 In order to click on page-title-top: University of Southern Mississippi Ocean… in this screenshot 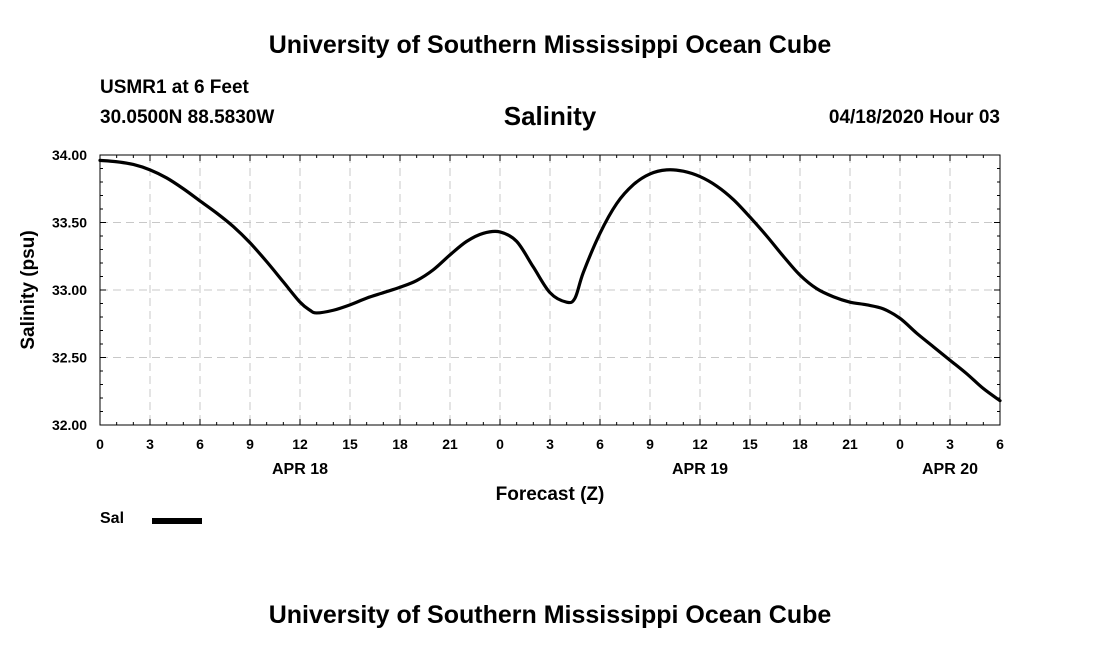, I will do `click(550, 45)`.